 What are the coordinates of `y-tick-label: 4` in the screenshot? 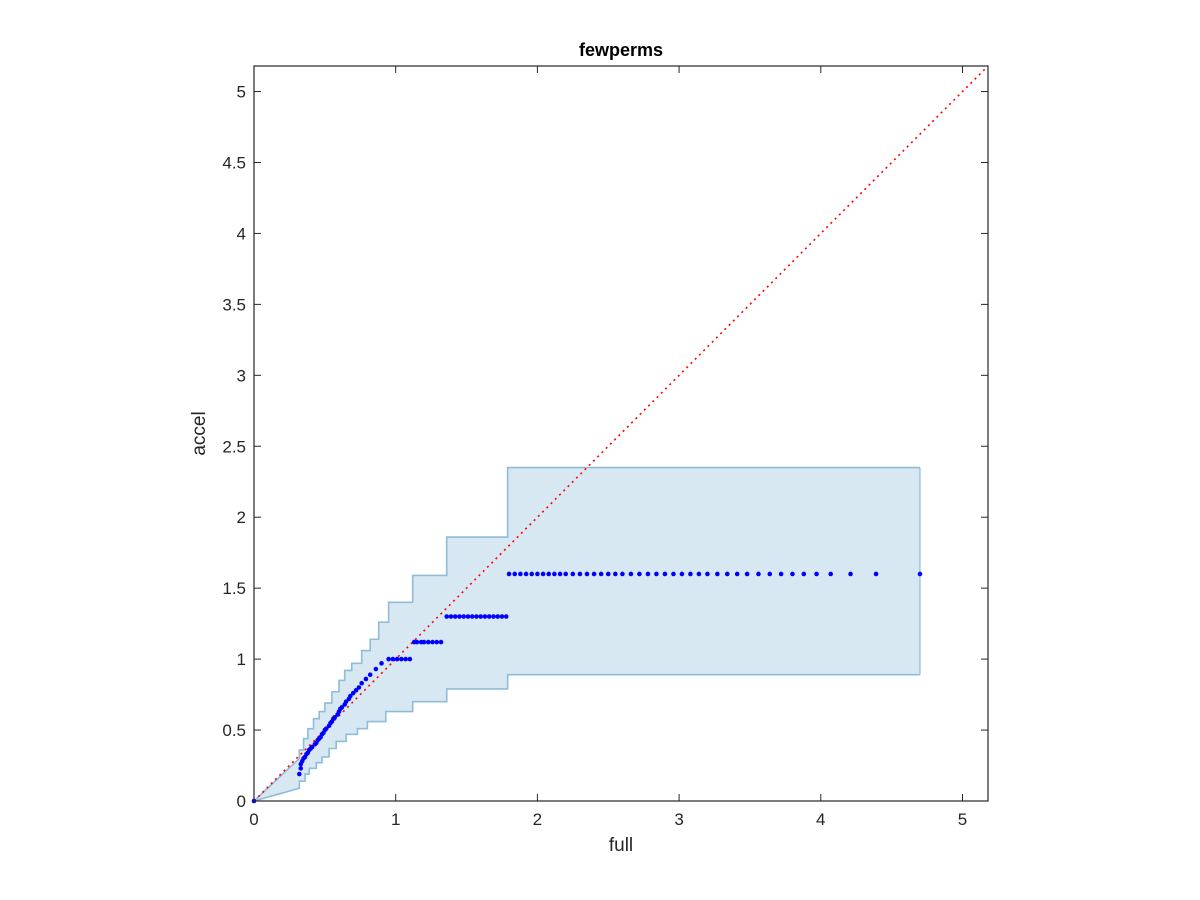 It's located at (241, 233).